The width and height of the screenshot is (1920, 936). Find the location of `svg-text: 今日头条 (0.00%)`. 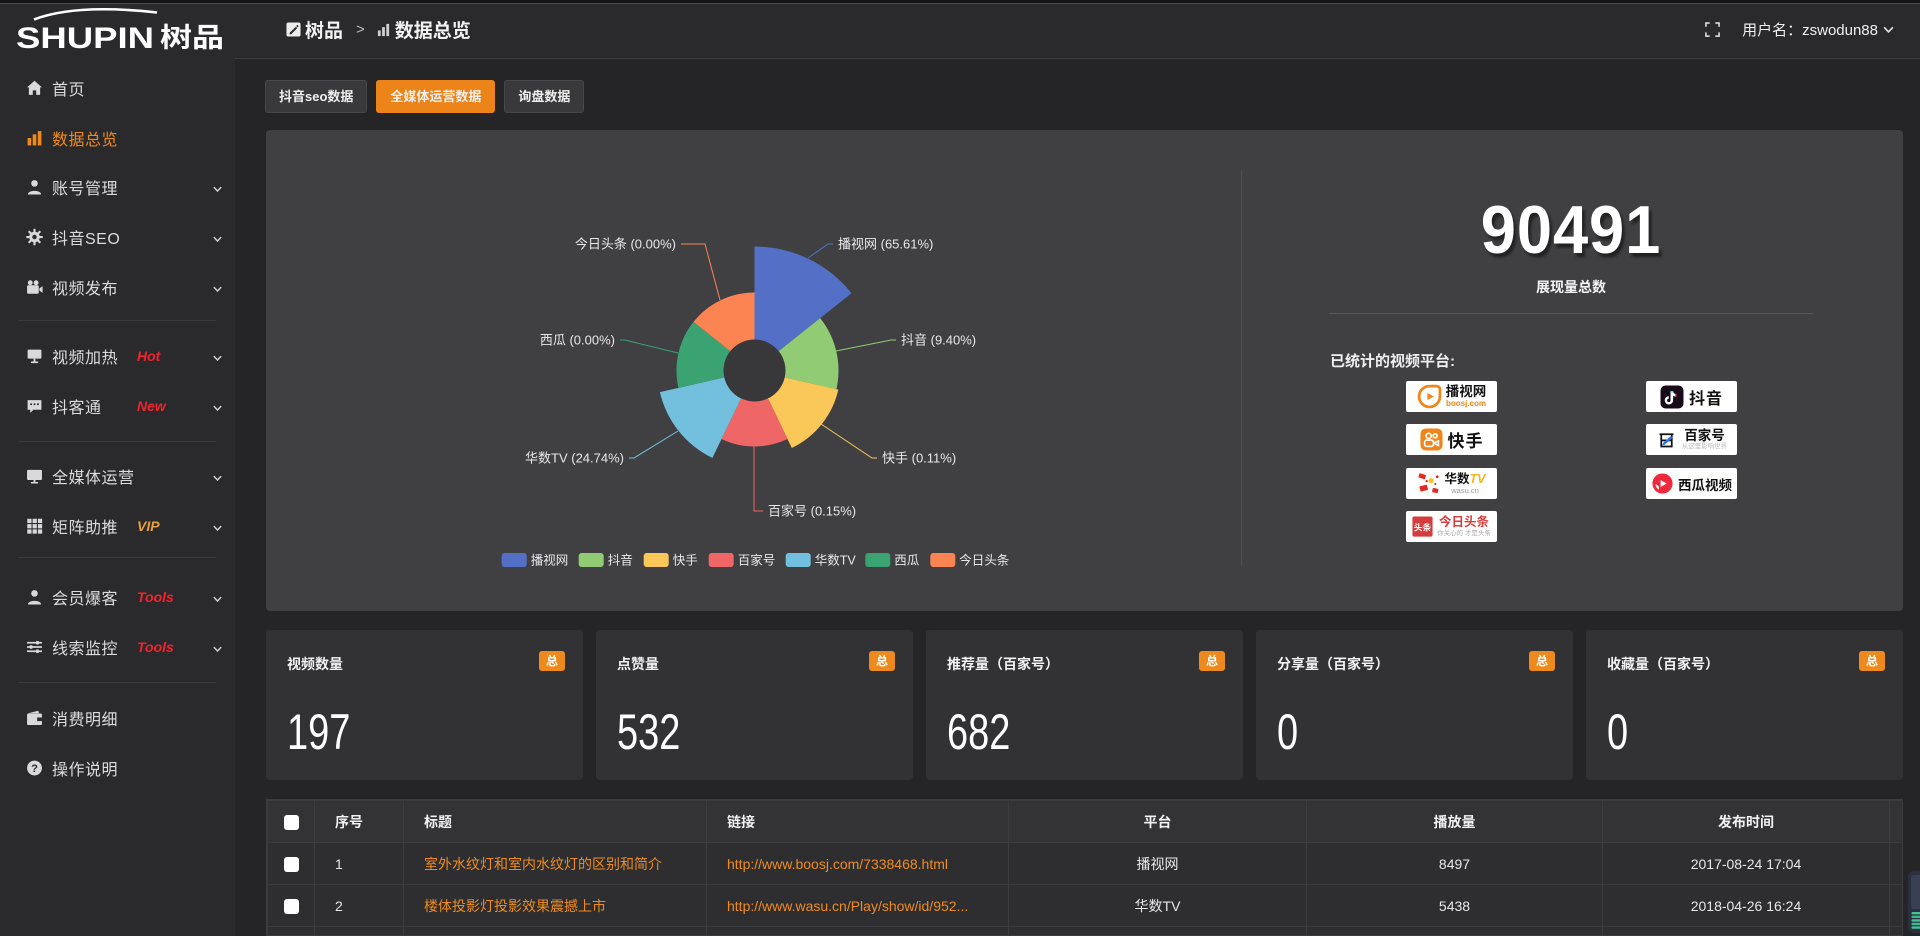

svg-text: 今日头条 (0.00%) is located at coordinates (625, 244).